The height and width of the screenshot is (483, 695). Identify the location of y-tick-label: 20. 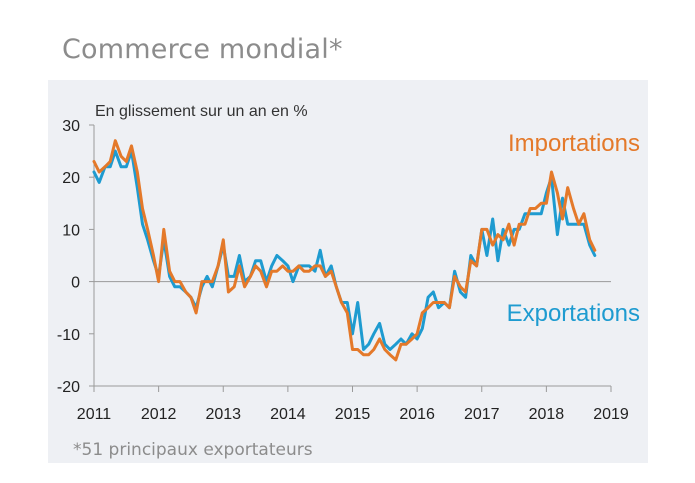
(71, 178).